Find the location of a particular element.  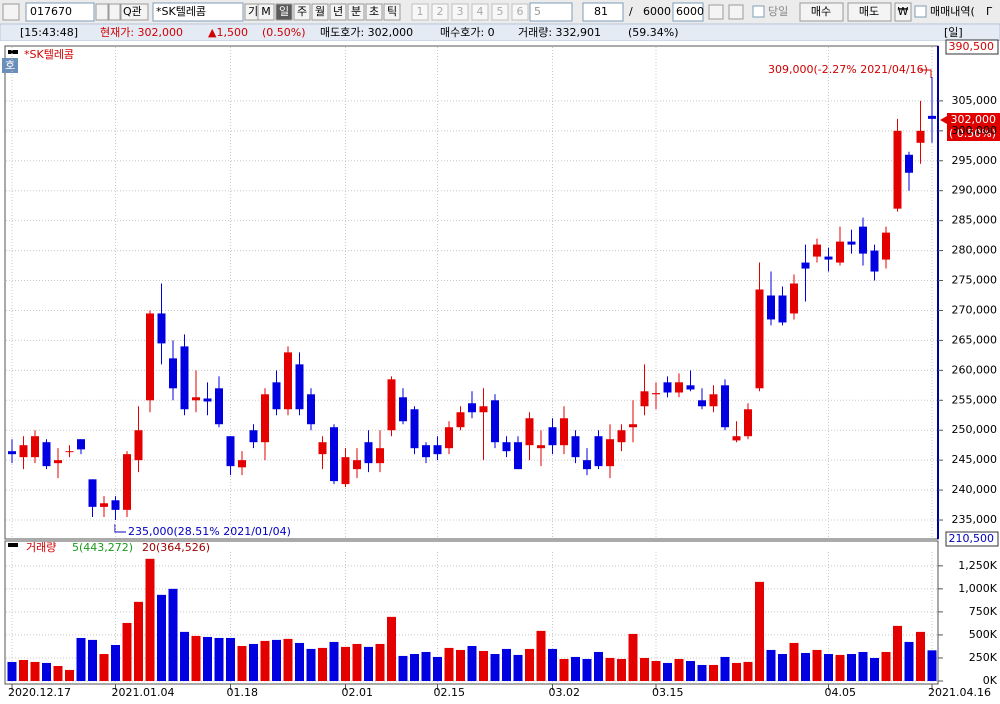

minute-select is located at coordinates (551, 12).